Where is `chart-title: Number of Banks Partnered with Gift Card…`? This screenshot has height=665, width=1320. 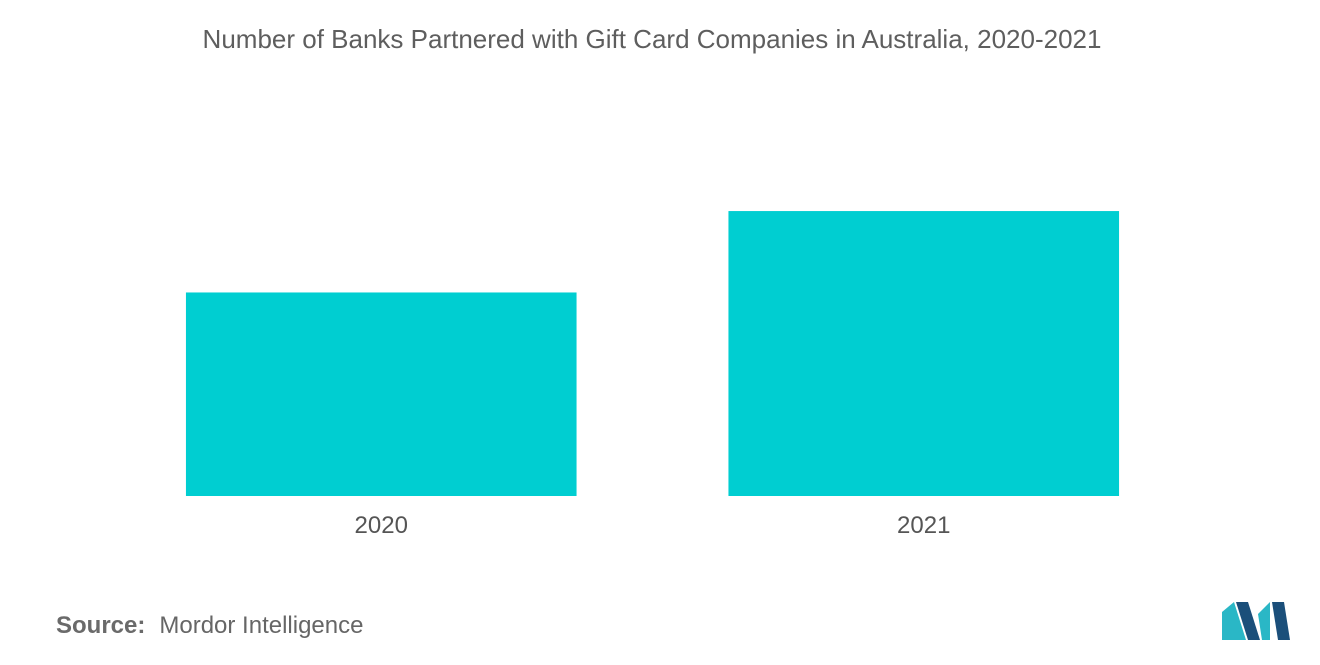 chart-title: Number of Banks Partnered with Gift Card… is located at coordinates (652, 39).